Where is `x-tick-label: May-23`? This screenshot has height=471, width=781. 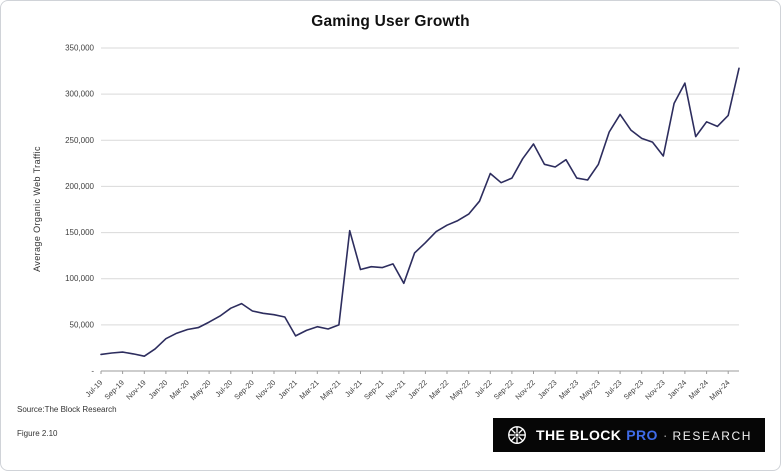
x-tick-label: May-23 is located at coordinates (590, 390).